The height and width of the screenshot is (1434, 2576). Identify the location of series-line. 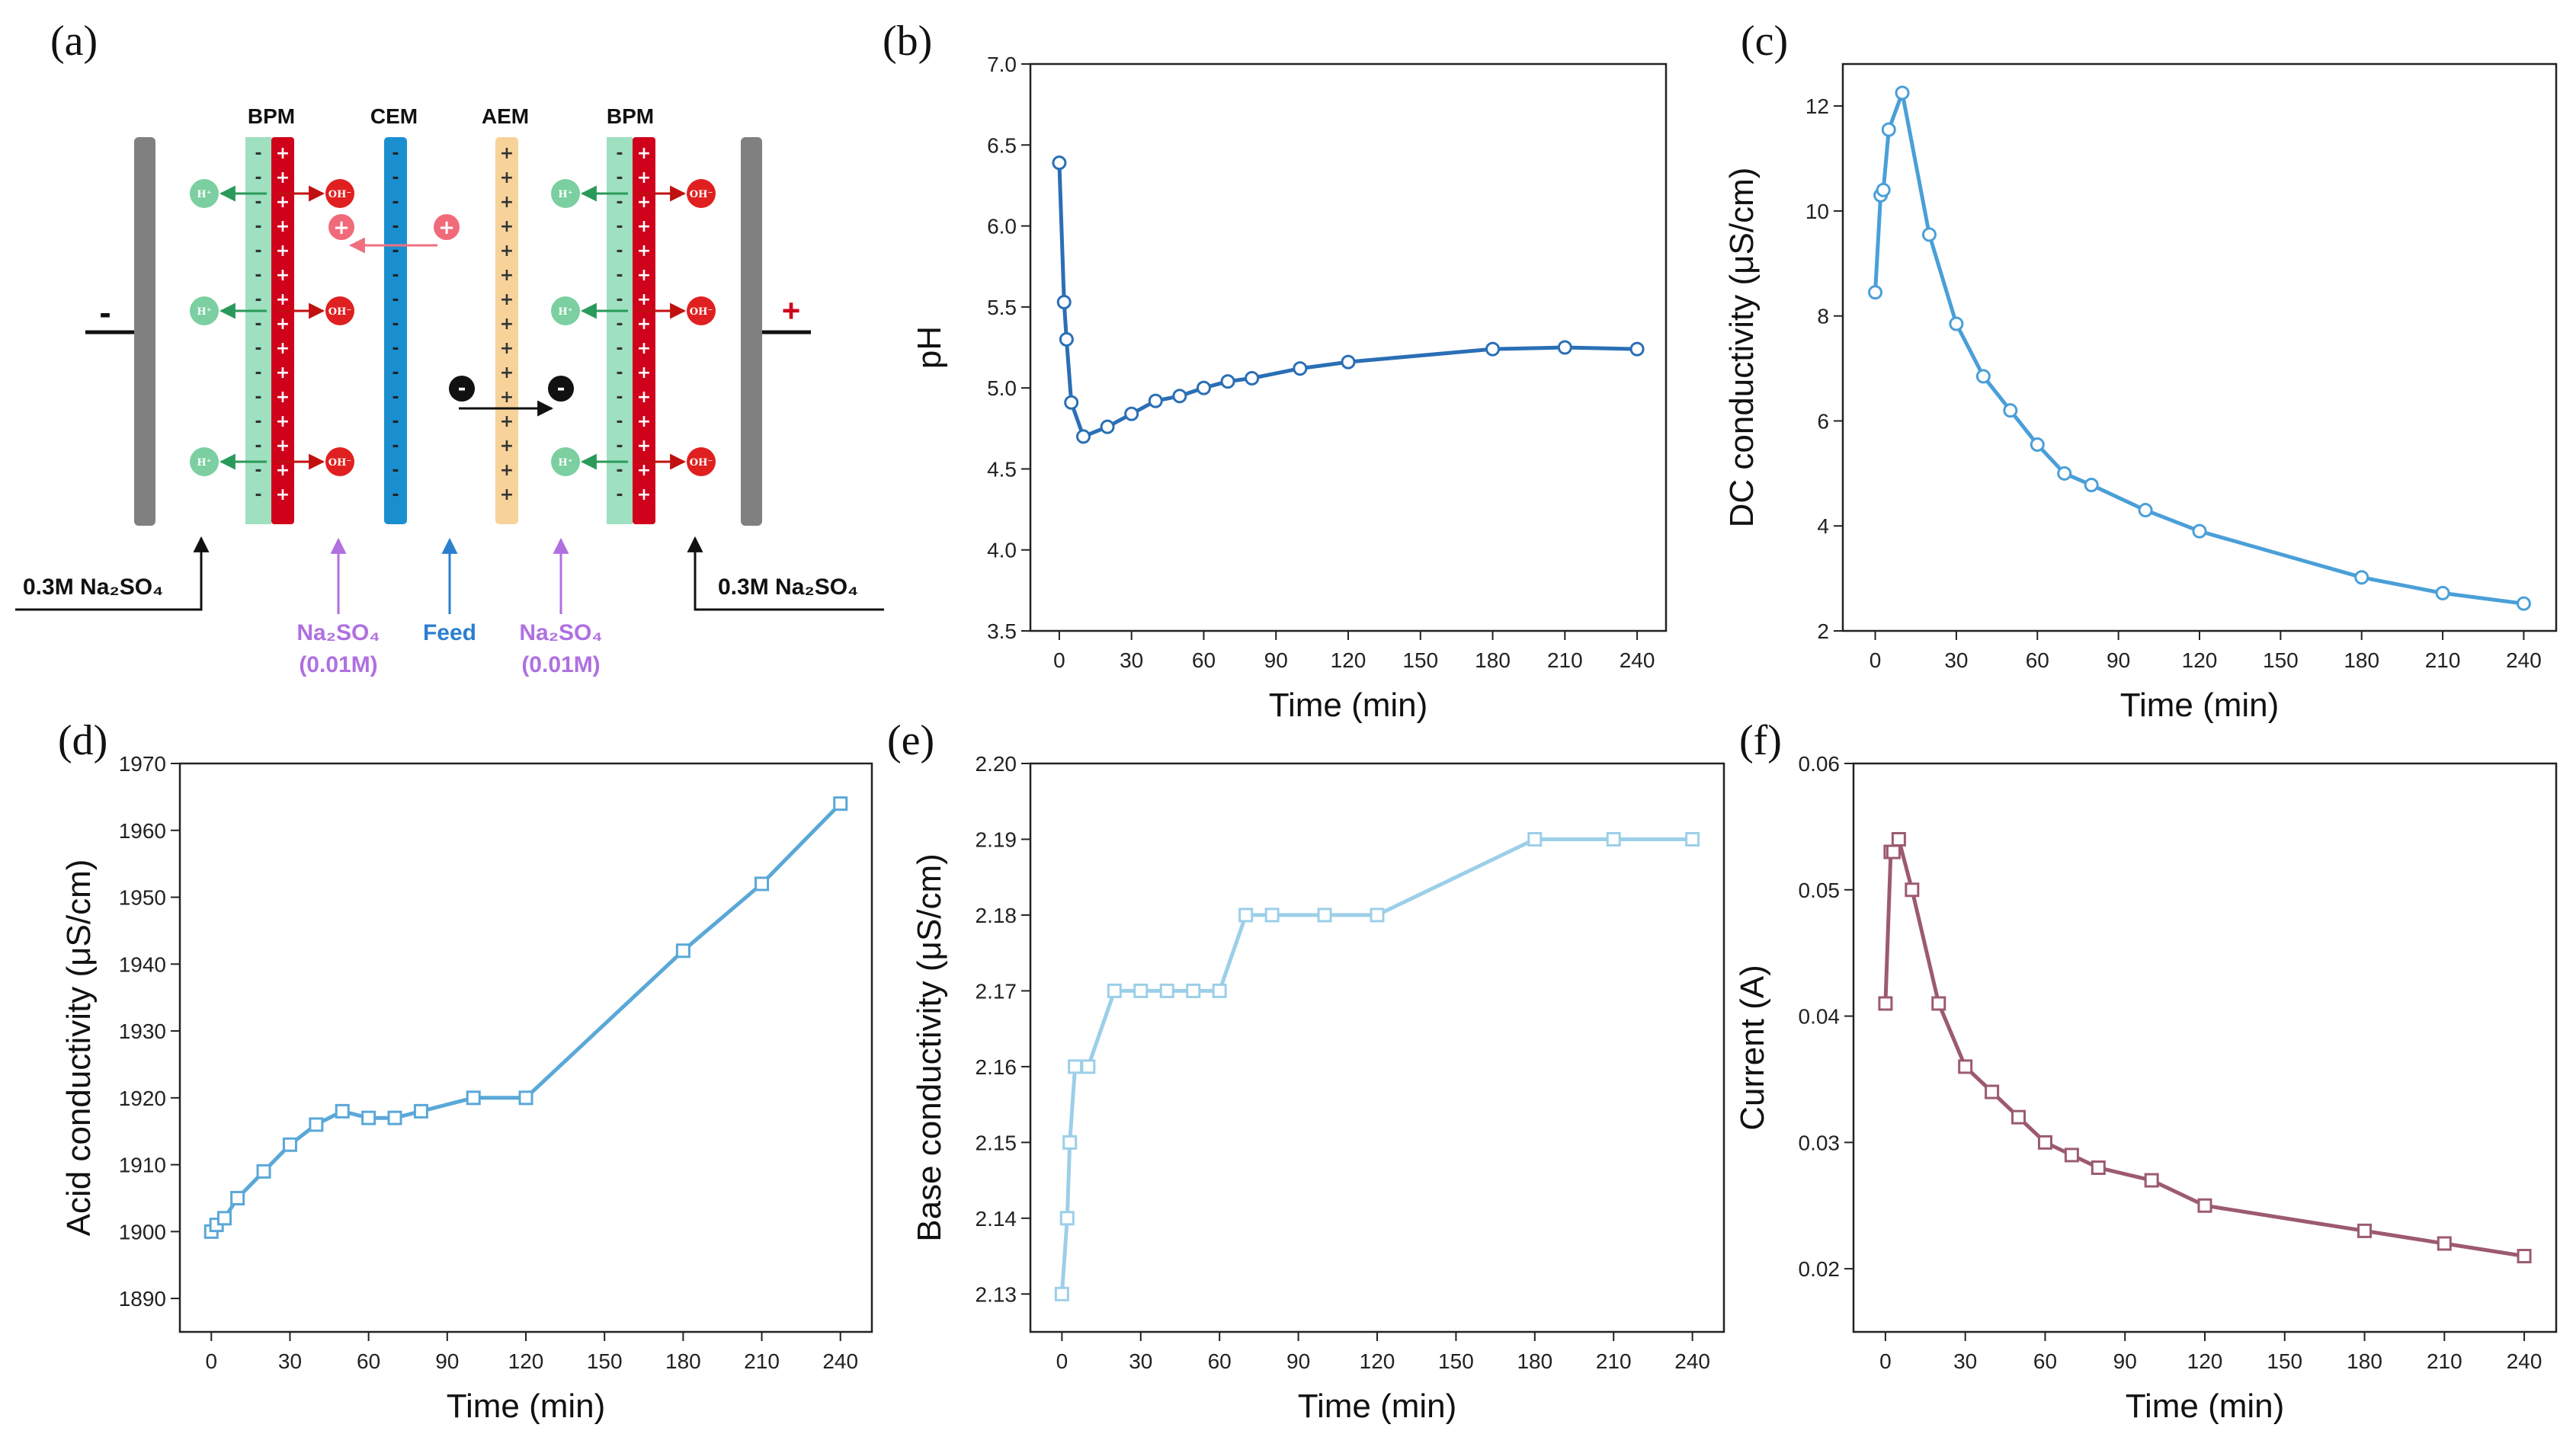
(2204, 1047).